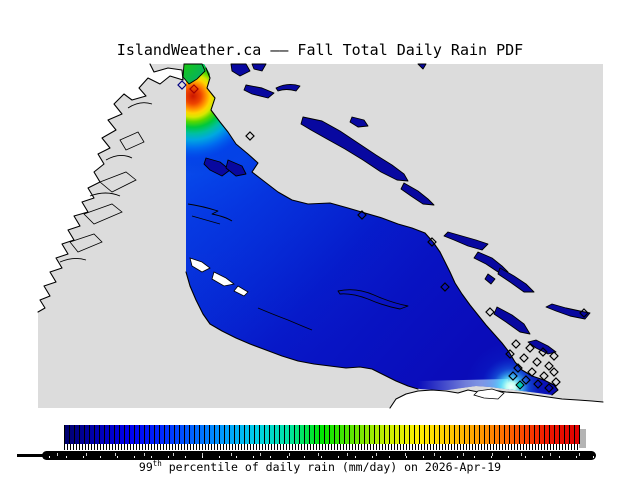  What do you see at coordinates (582, 438) in the screenshot?
I see `colorbar-shadow` at bounding box center [582, 438].